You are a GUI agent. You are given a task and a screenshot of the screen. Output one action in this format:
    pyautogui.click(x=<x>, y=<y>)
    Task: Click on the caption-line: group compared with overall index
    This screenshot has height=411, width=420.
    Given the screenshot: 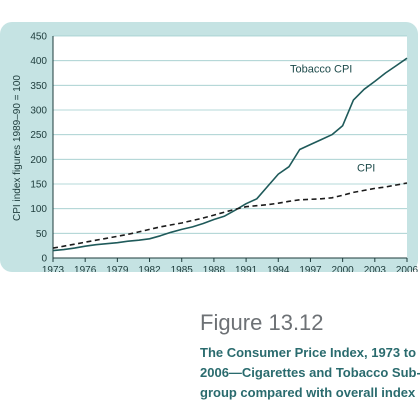 What is the action you would take?
    pyautogui.click(x=308, y=392)
    